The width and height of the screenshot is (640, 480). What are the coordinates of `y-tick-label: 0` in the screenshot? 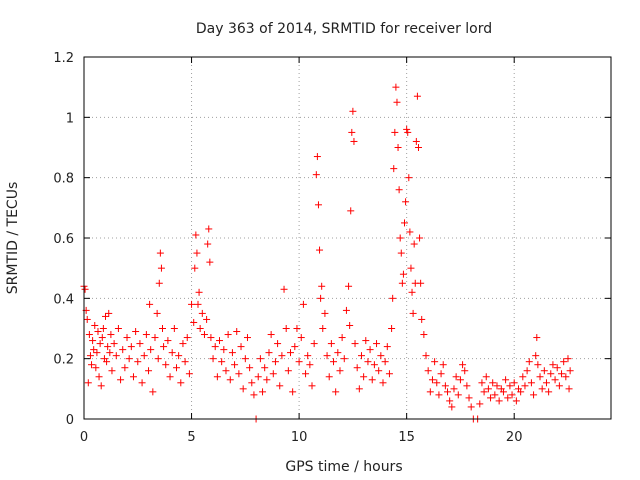 It's located at (70, 420).